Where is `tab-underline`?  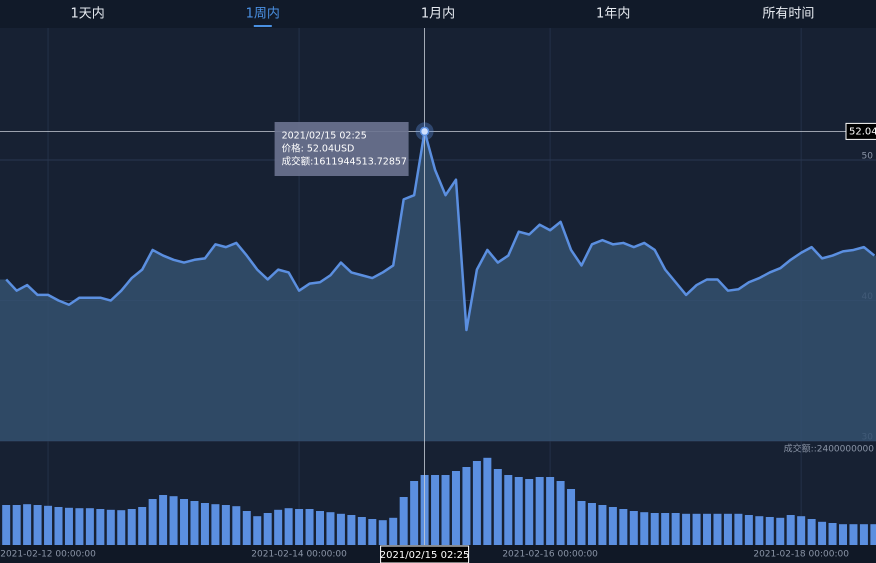 tab-underline is located at coordinates (262, 26).